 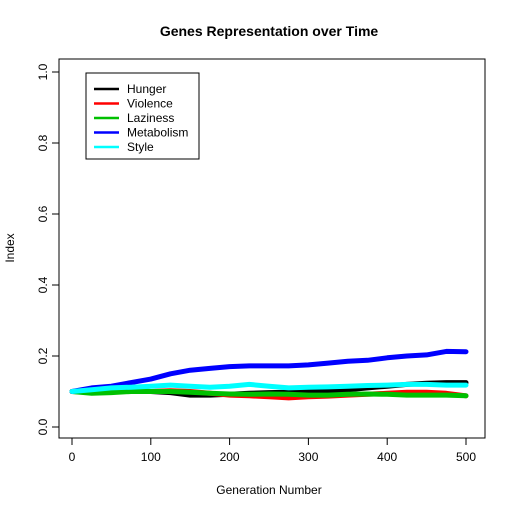 What do you see at coordinates (157, 133) in the screenshot?
I see `legend-label-metabolism: Metabolism` at bounding box center [157, 133].